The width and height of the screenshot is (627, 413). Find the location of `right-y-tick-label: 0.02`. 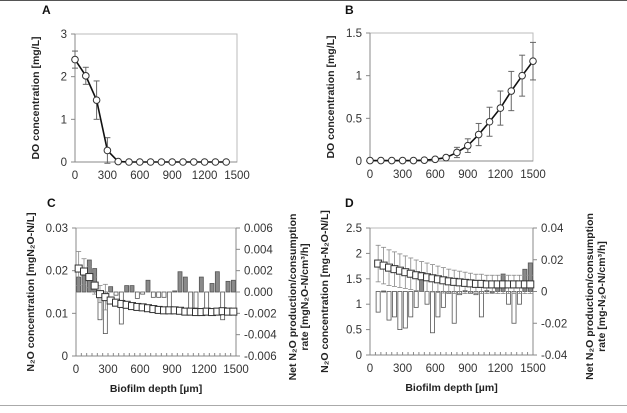

right-y-tick-label: 0.02 is located at coordinates (552, 261).